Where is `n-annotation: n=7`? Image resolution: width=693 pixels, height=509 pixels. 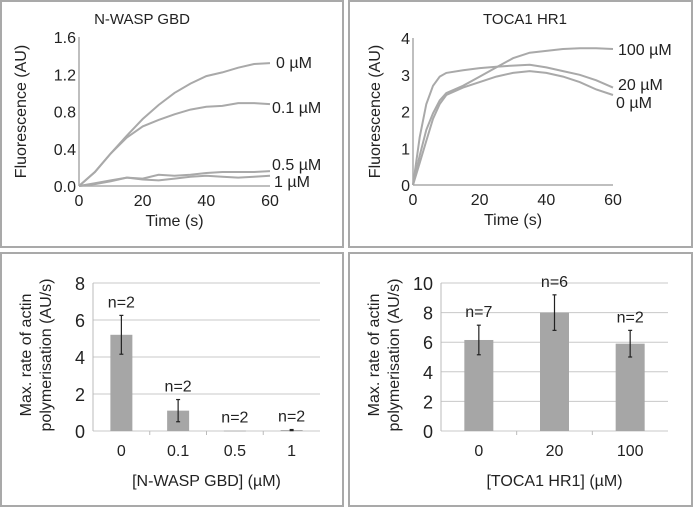 n-annotation: n=7 is located at coordinates (478, 312).